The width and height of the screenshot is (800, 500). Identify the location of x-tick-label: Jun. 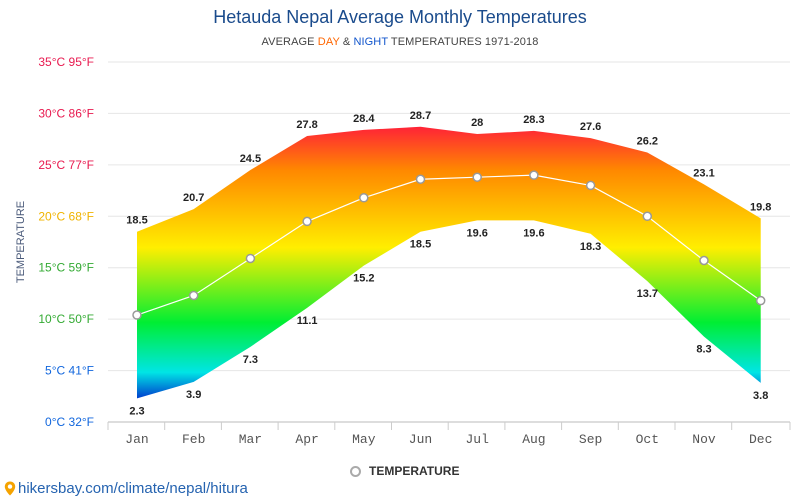
(420, 439).